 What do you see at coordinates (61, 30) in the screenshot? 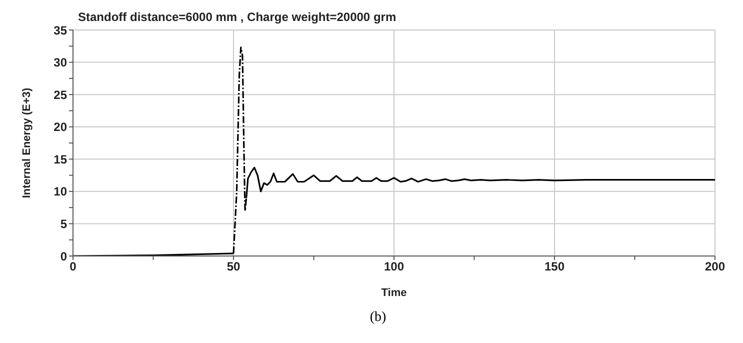
I see `y-tick-label: 35` at bounding box center [61, 30].